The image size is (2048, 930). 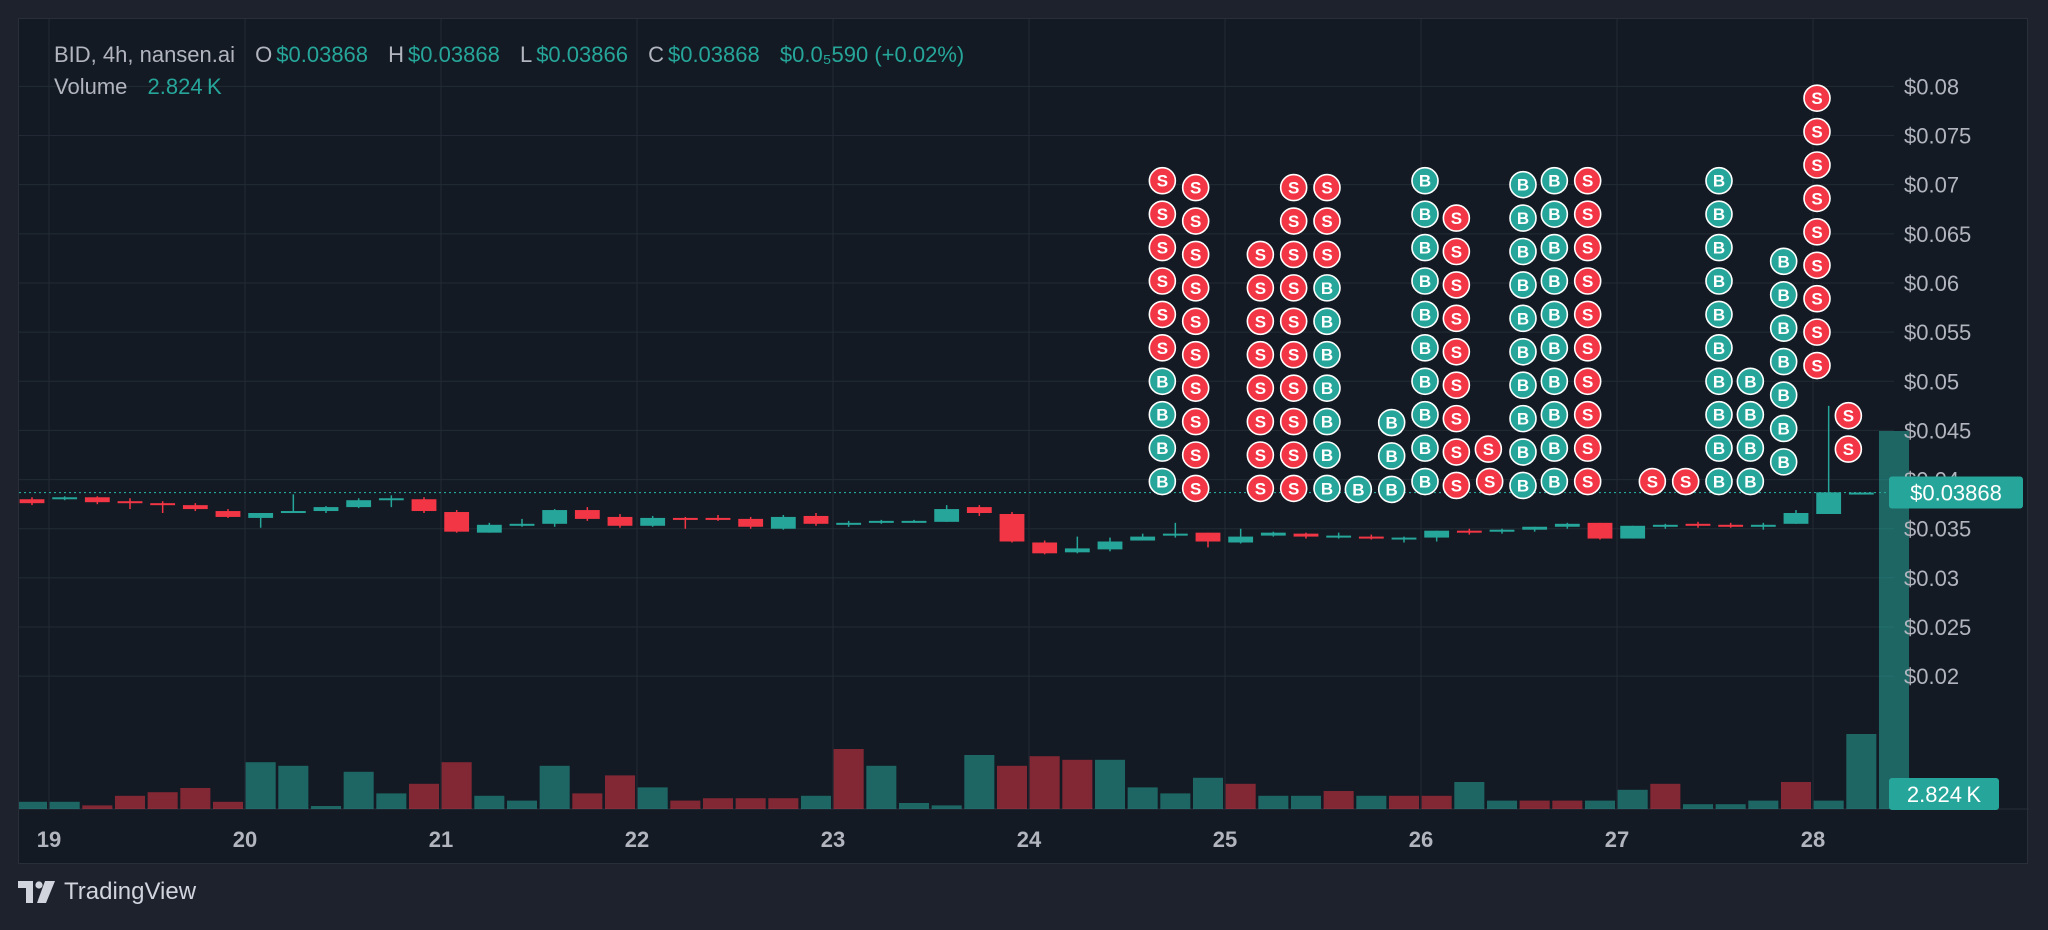 What do you see at coordinates (1931, 185) in the screenshot?
I see `y-tick-label: $0.07` at bounding box center [1931, 185].